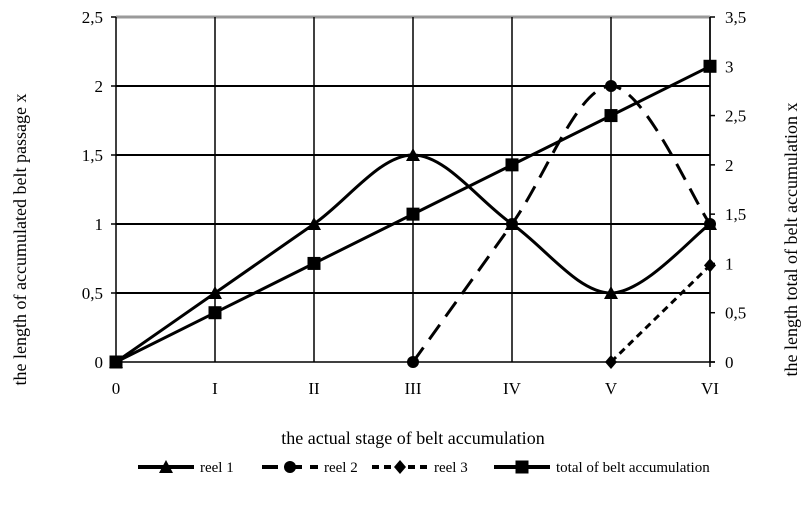 The width and height of the screenshot is (808, 507). I want to click on y-left-tick-label: 0,5, so click(92, 293).